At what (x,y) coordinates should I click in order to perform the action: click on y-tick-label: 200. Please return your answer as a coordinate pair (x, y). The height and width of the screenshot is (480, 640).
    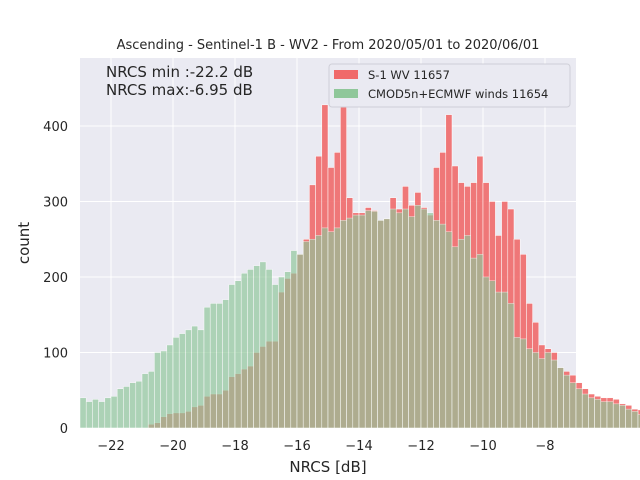
    Looking at the image, I should click on (55, 278).